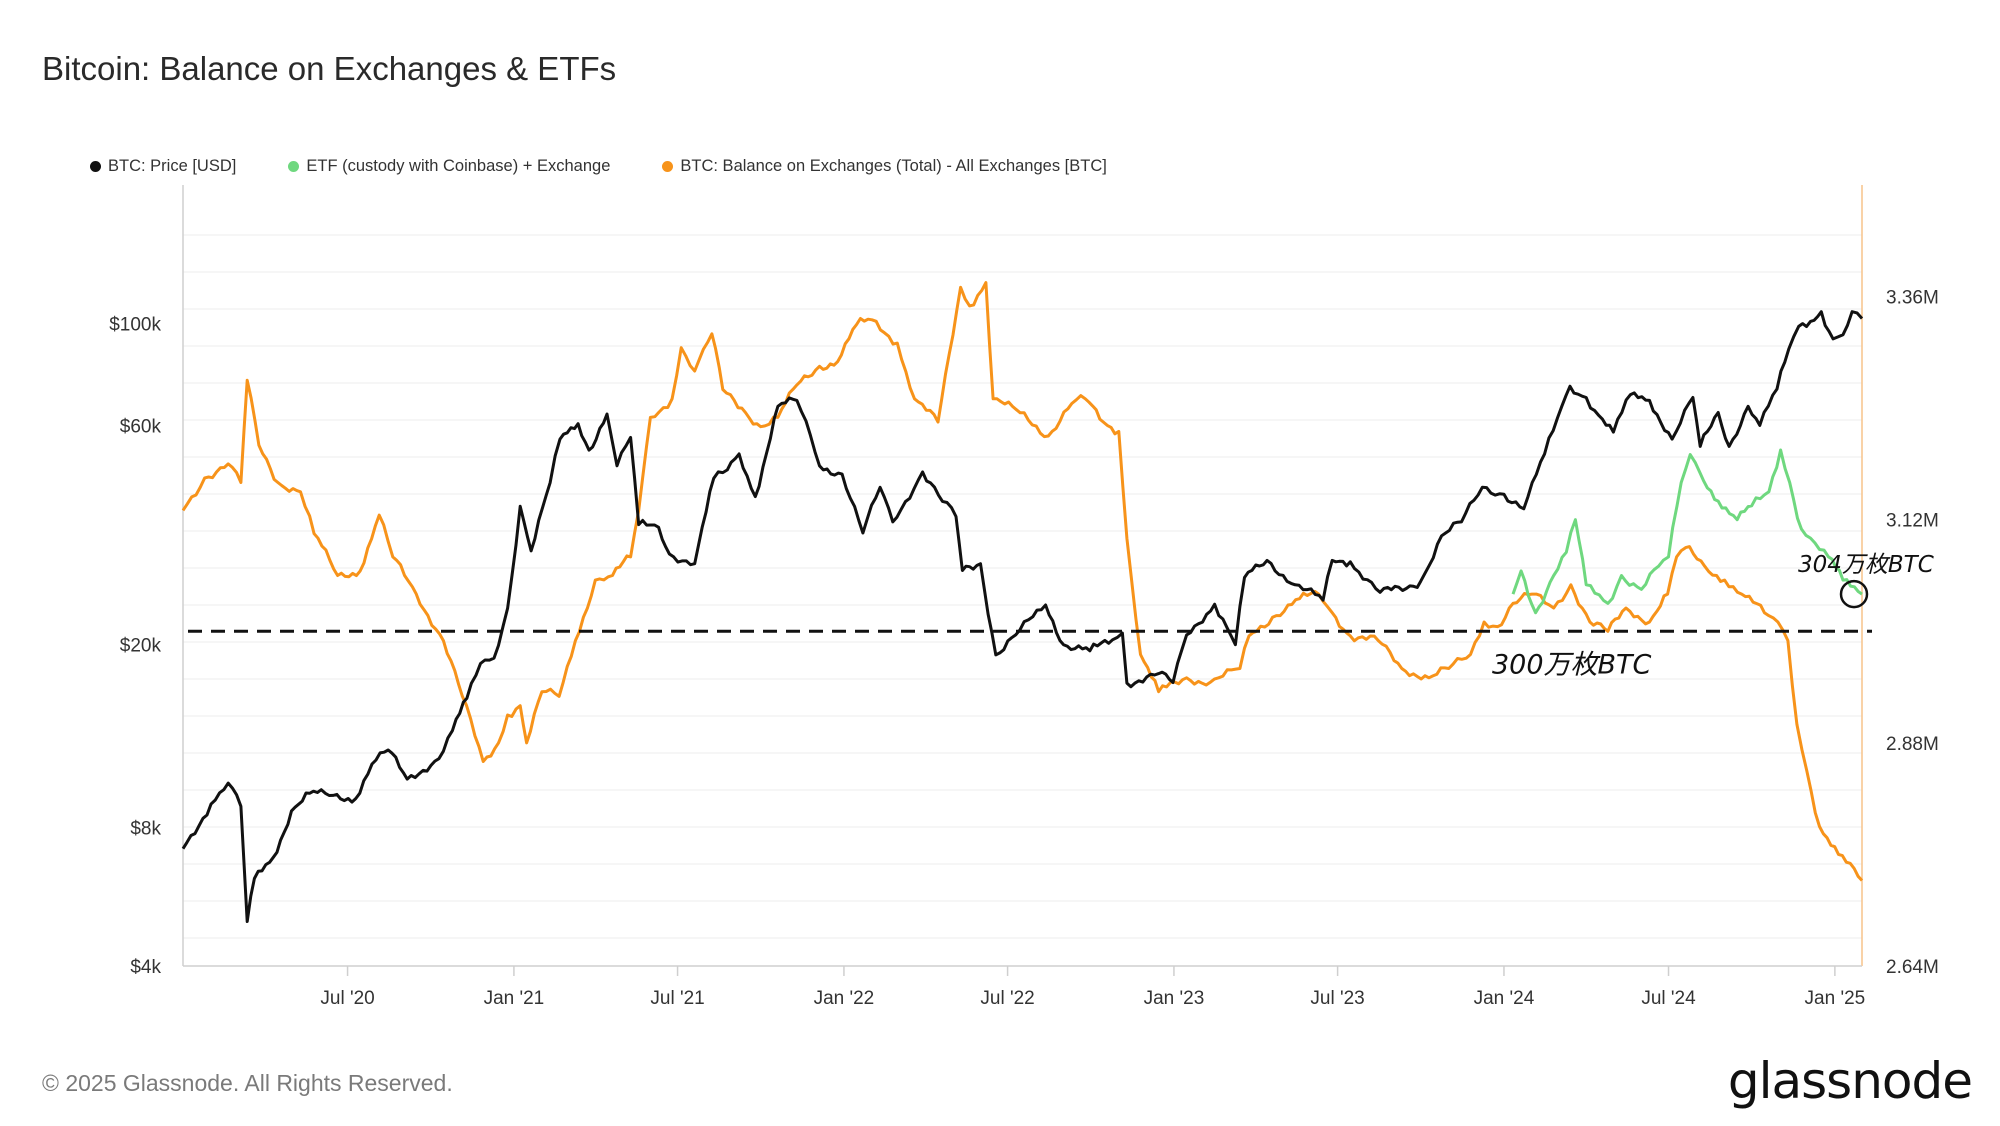 Image resolution: width=2000 pixels, height=1126 pixels. What do you see at coordinates (1061, 616) in the screenshot?
I see `annotations: 300万枚BTC 304万枚BTC` at bounding box center [1061, 616].